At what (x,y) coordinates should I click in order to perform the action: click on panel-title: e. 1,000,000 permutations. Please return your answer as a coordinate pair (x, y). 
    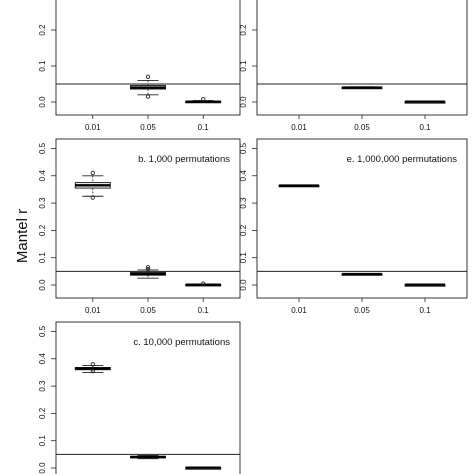
    Looking at the image, I should click on (402, 159).